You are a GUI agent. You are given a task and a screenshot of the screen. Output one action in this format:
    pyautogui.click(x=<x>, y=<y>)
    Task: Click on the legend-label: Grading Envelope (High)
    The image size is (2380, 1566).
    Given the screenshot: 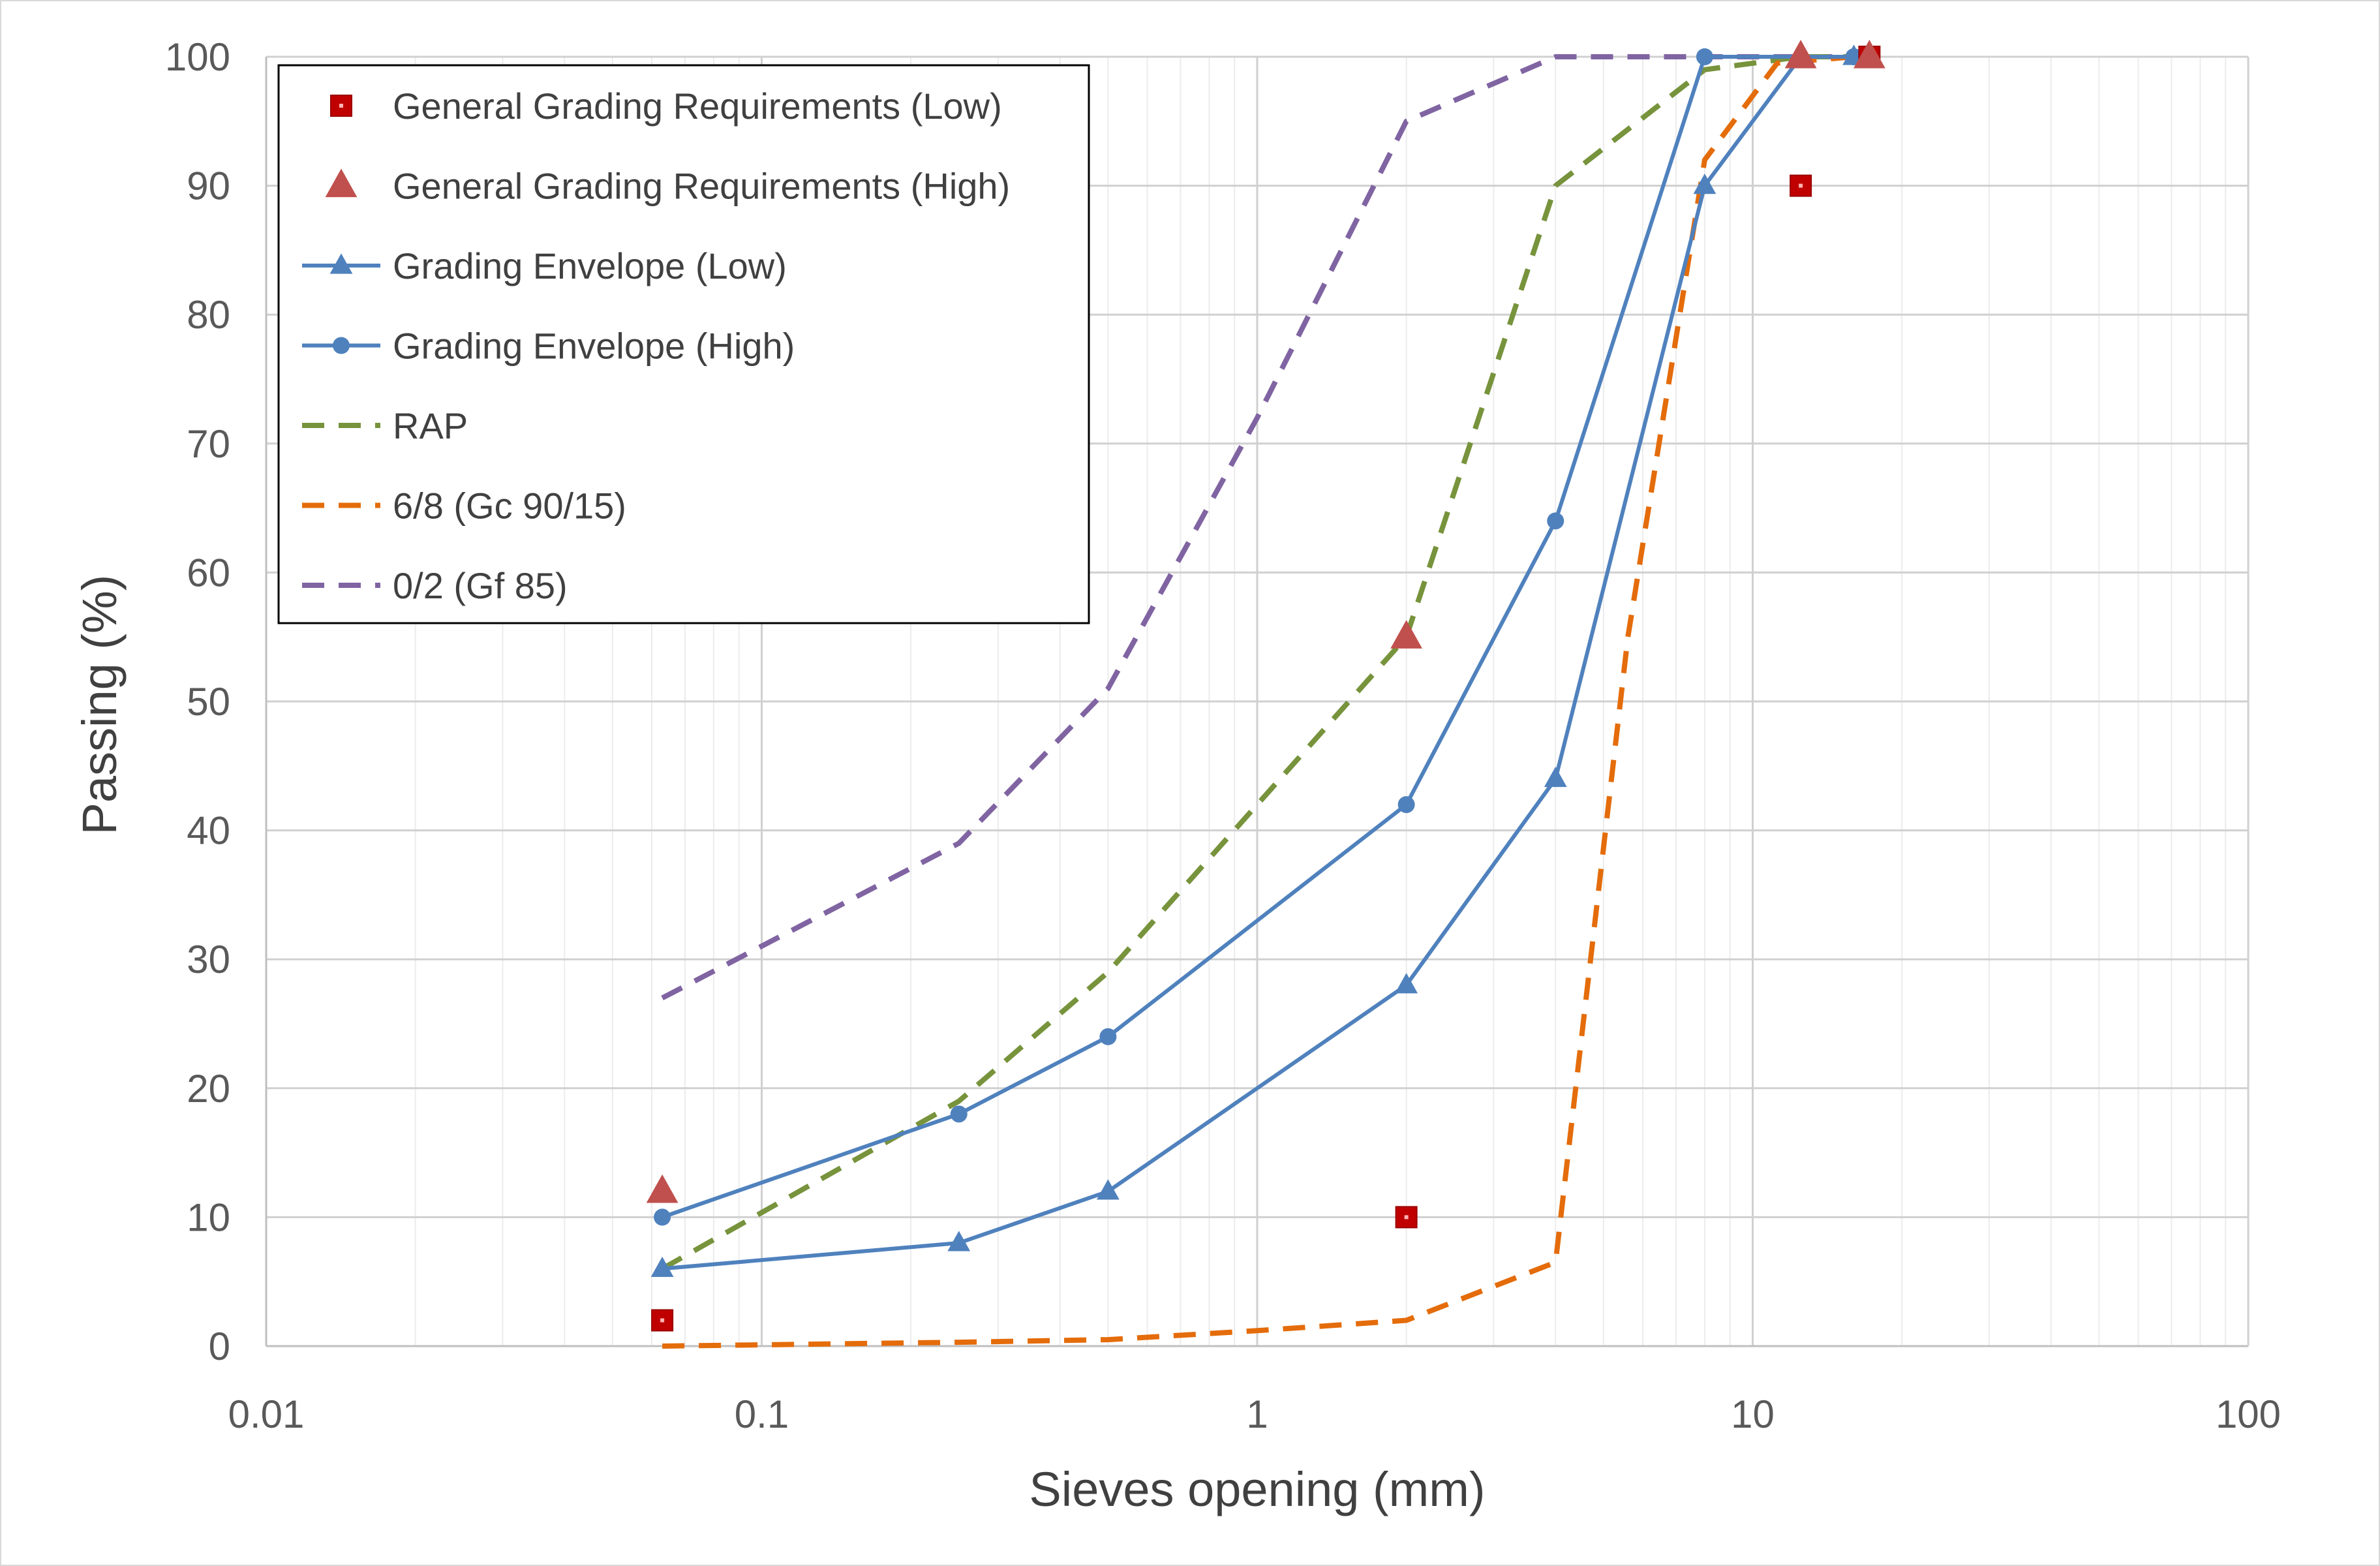 What is the action you would take?
    pyautogui.click(x=594, y=346)
    